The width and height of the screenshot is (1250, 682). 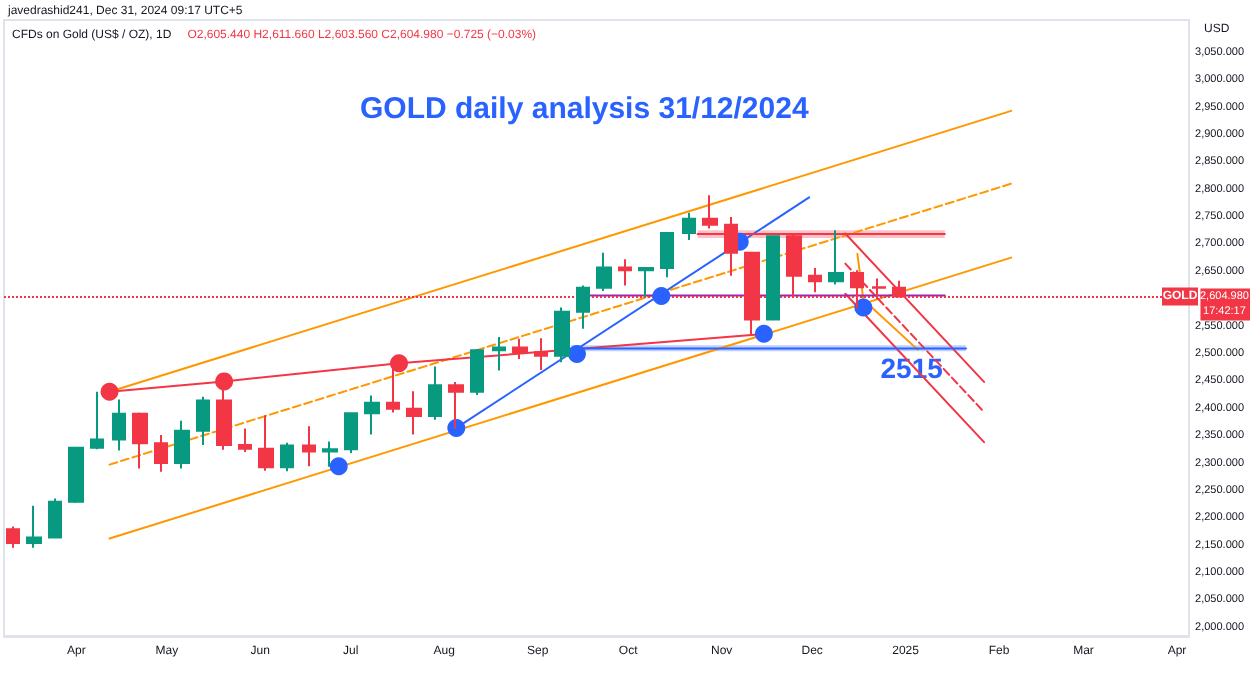 What do you see at coordinates (585, 109) in the screenshot?
I see `text: GOLD daily analysis 31/12/2024` at bounding box center [585, 109].